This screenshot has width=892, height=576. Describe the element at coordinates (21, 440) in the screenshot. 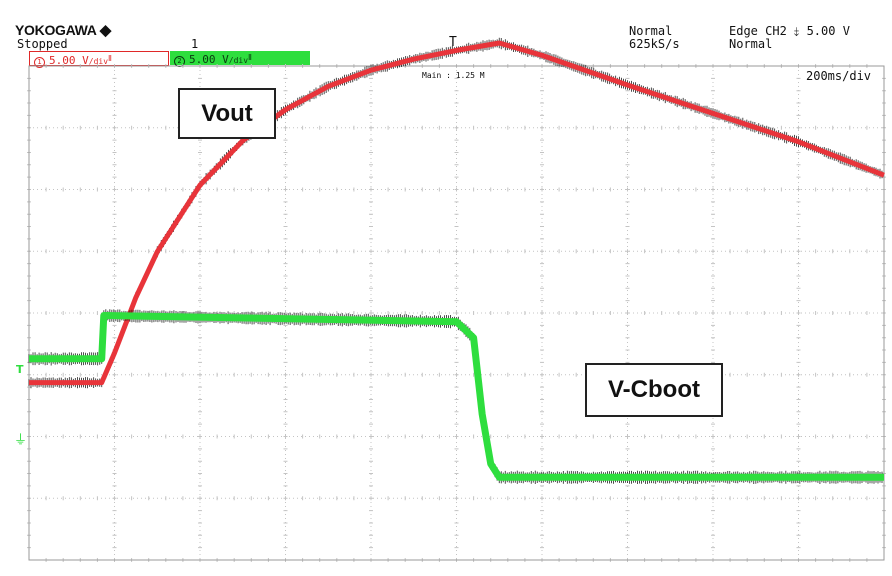

I see `ground-marker-icon: ⏚` at that location.